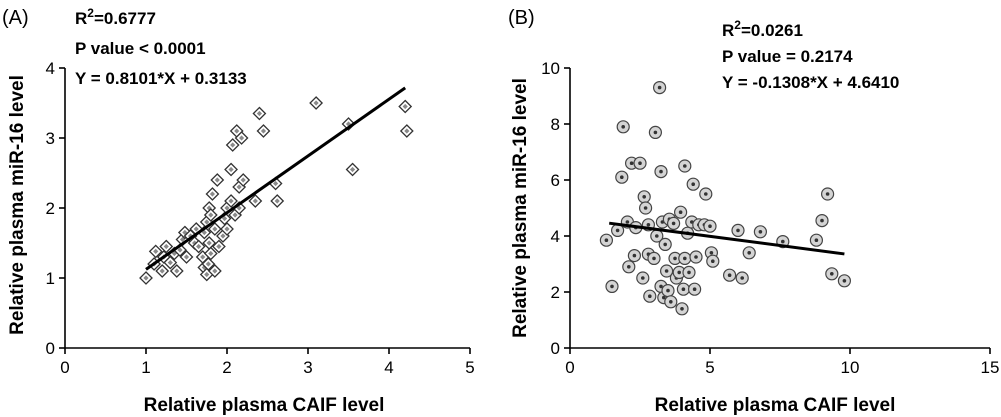  I want to click on panel-a-x-tick-label: 2, so click(226, 367).